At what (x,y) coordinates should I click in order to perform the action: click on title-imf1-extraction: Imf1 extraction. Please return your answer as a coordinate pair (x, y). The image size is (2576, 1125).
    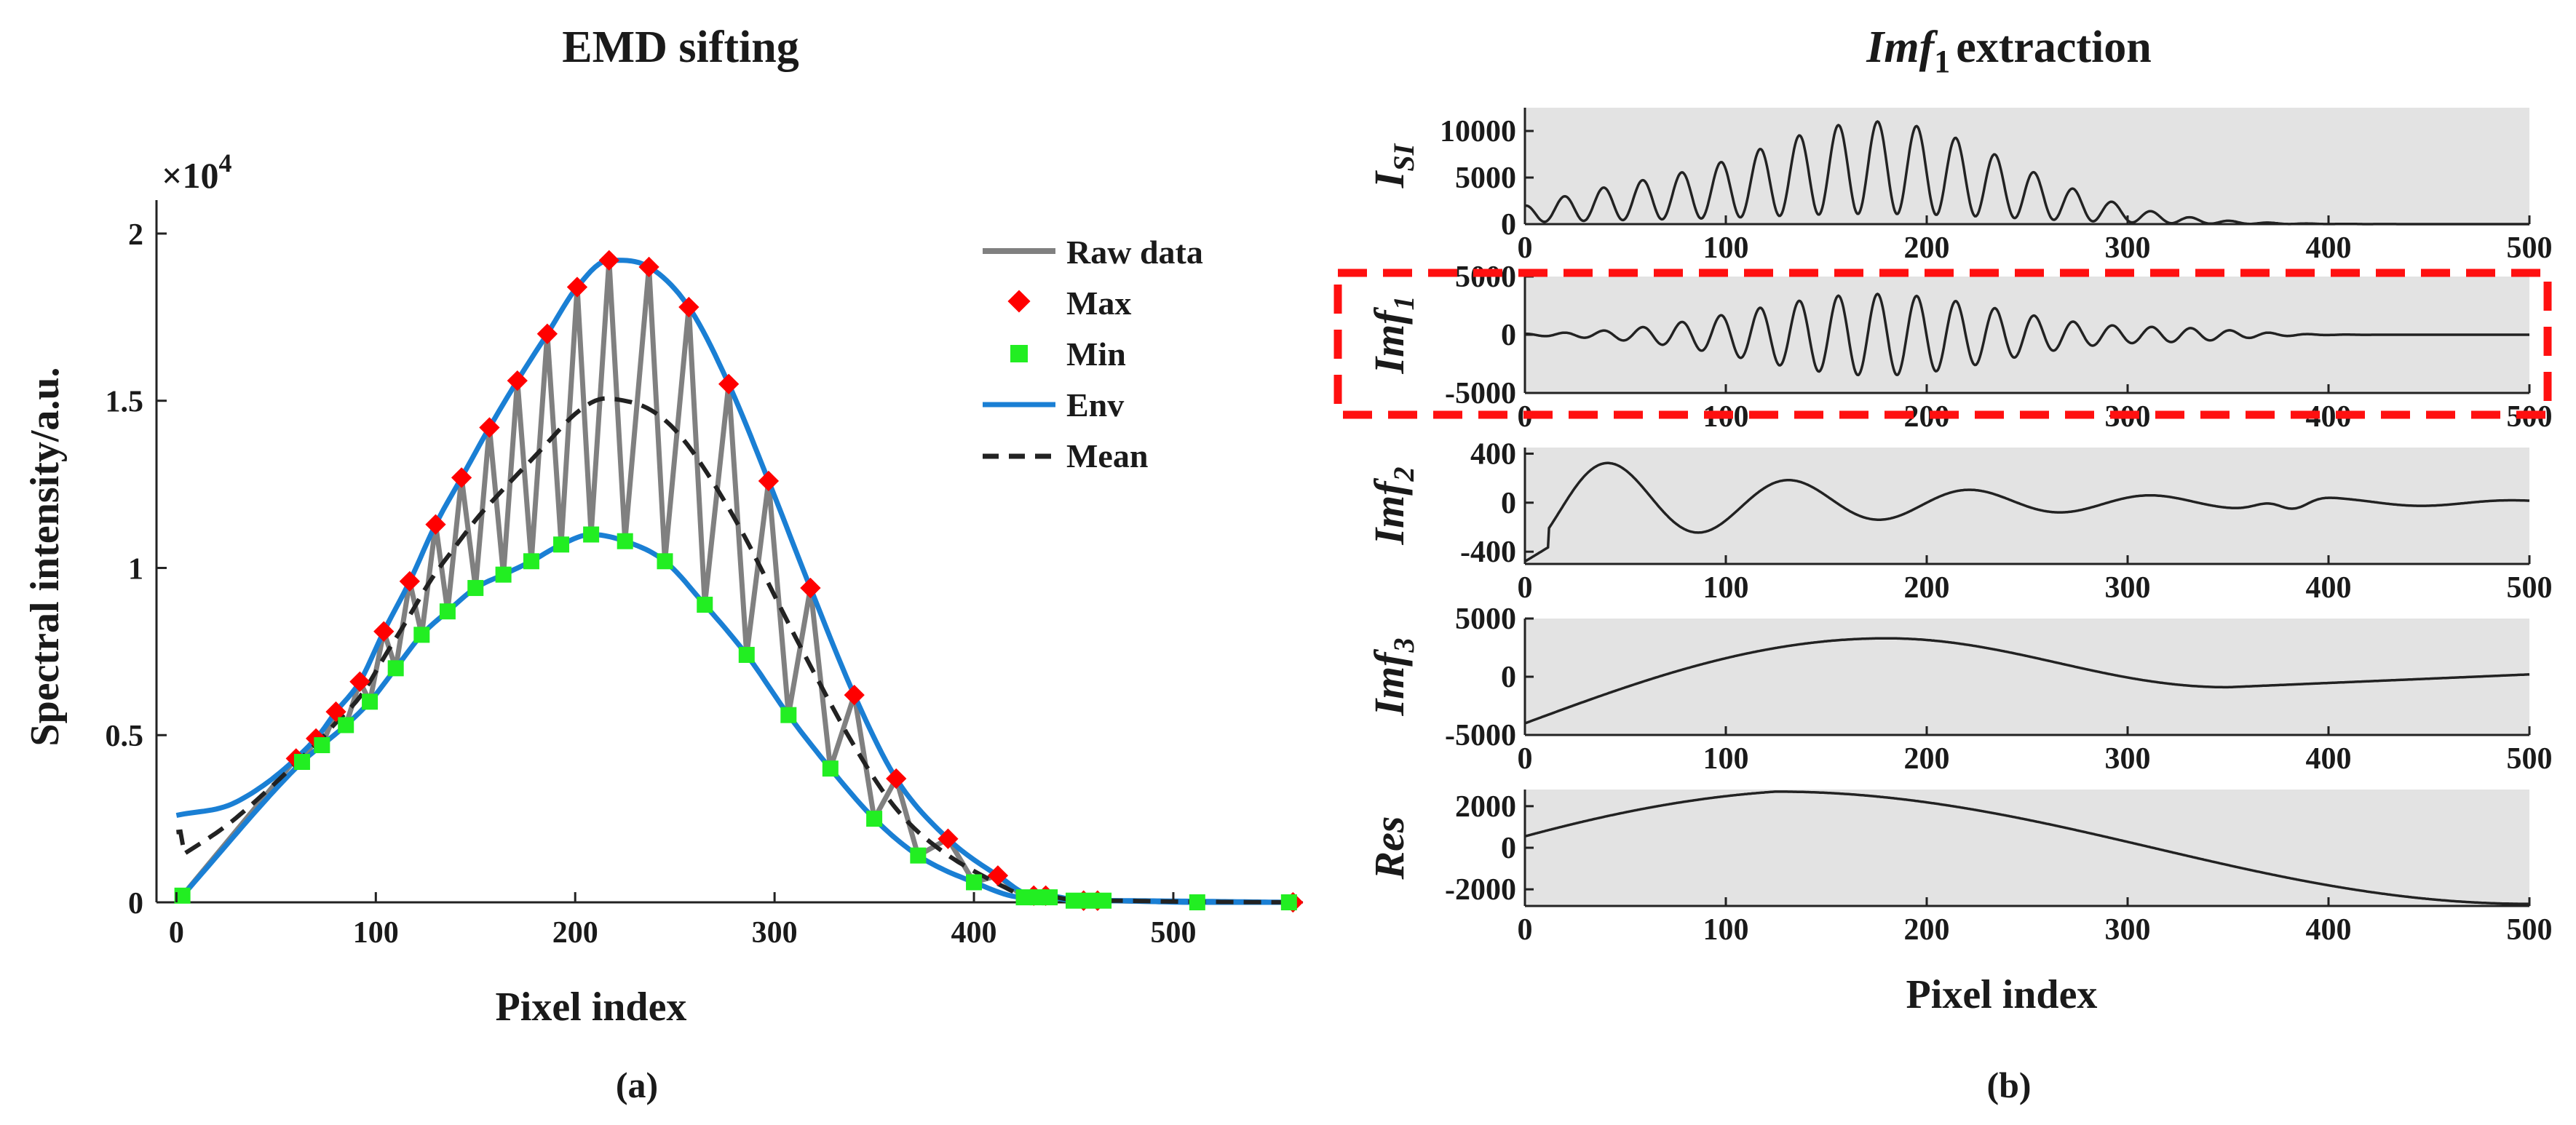
    Looking at the image, I should click on (2009, 51).